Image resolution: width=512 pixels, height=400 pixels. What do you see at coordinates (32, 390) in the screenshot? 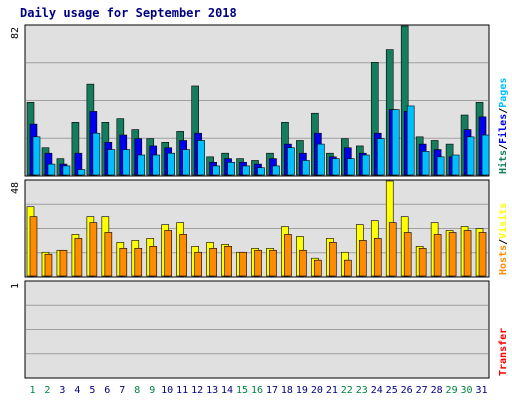
I see `day-label-1: 1` at bounding box center [32, 390].